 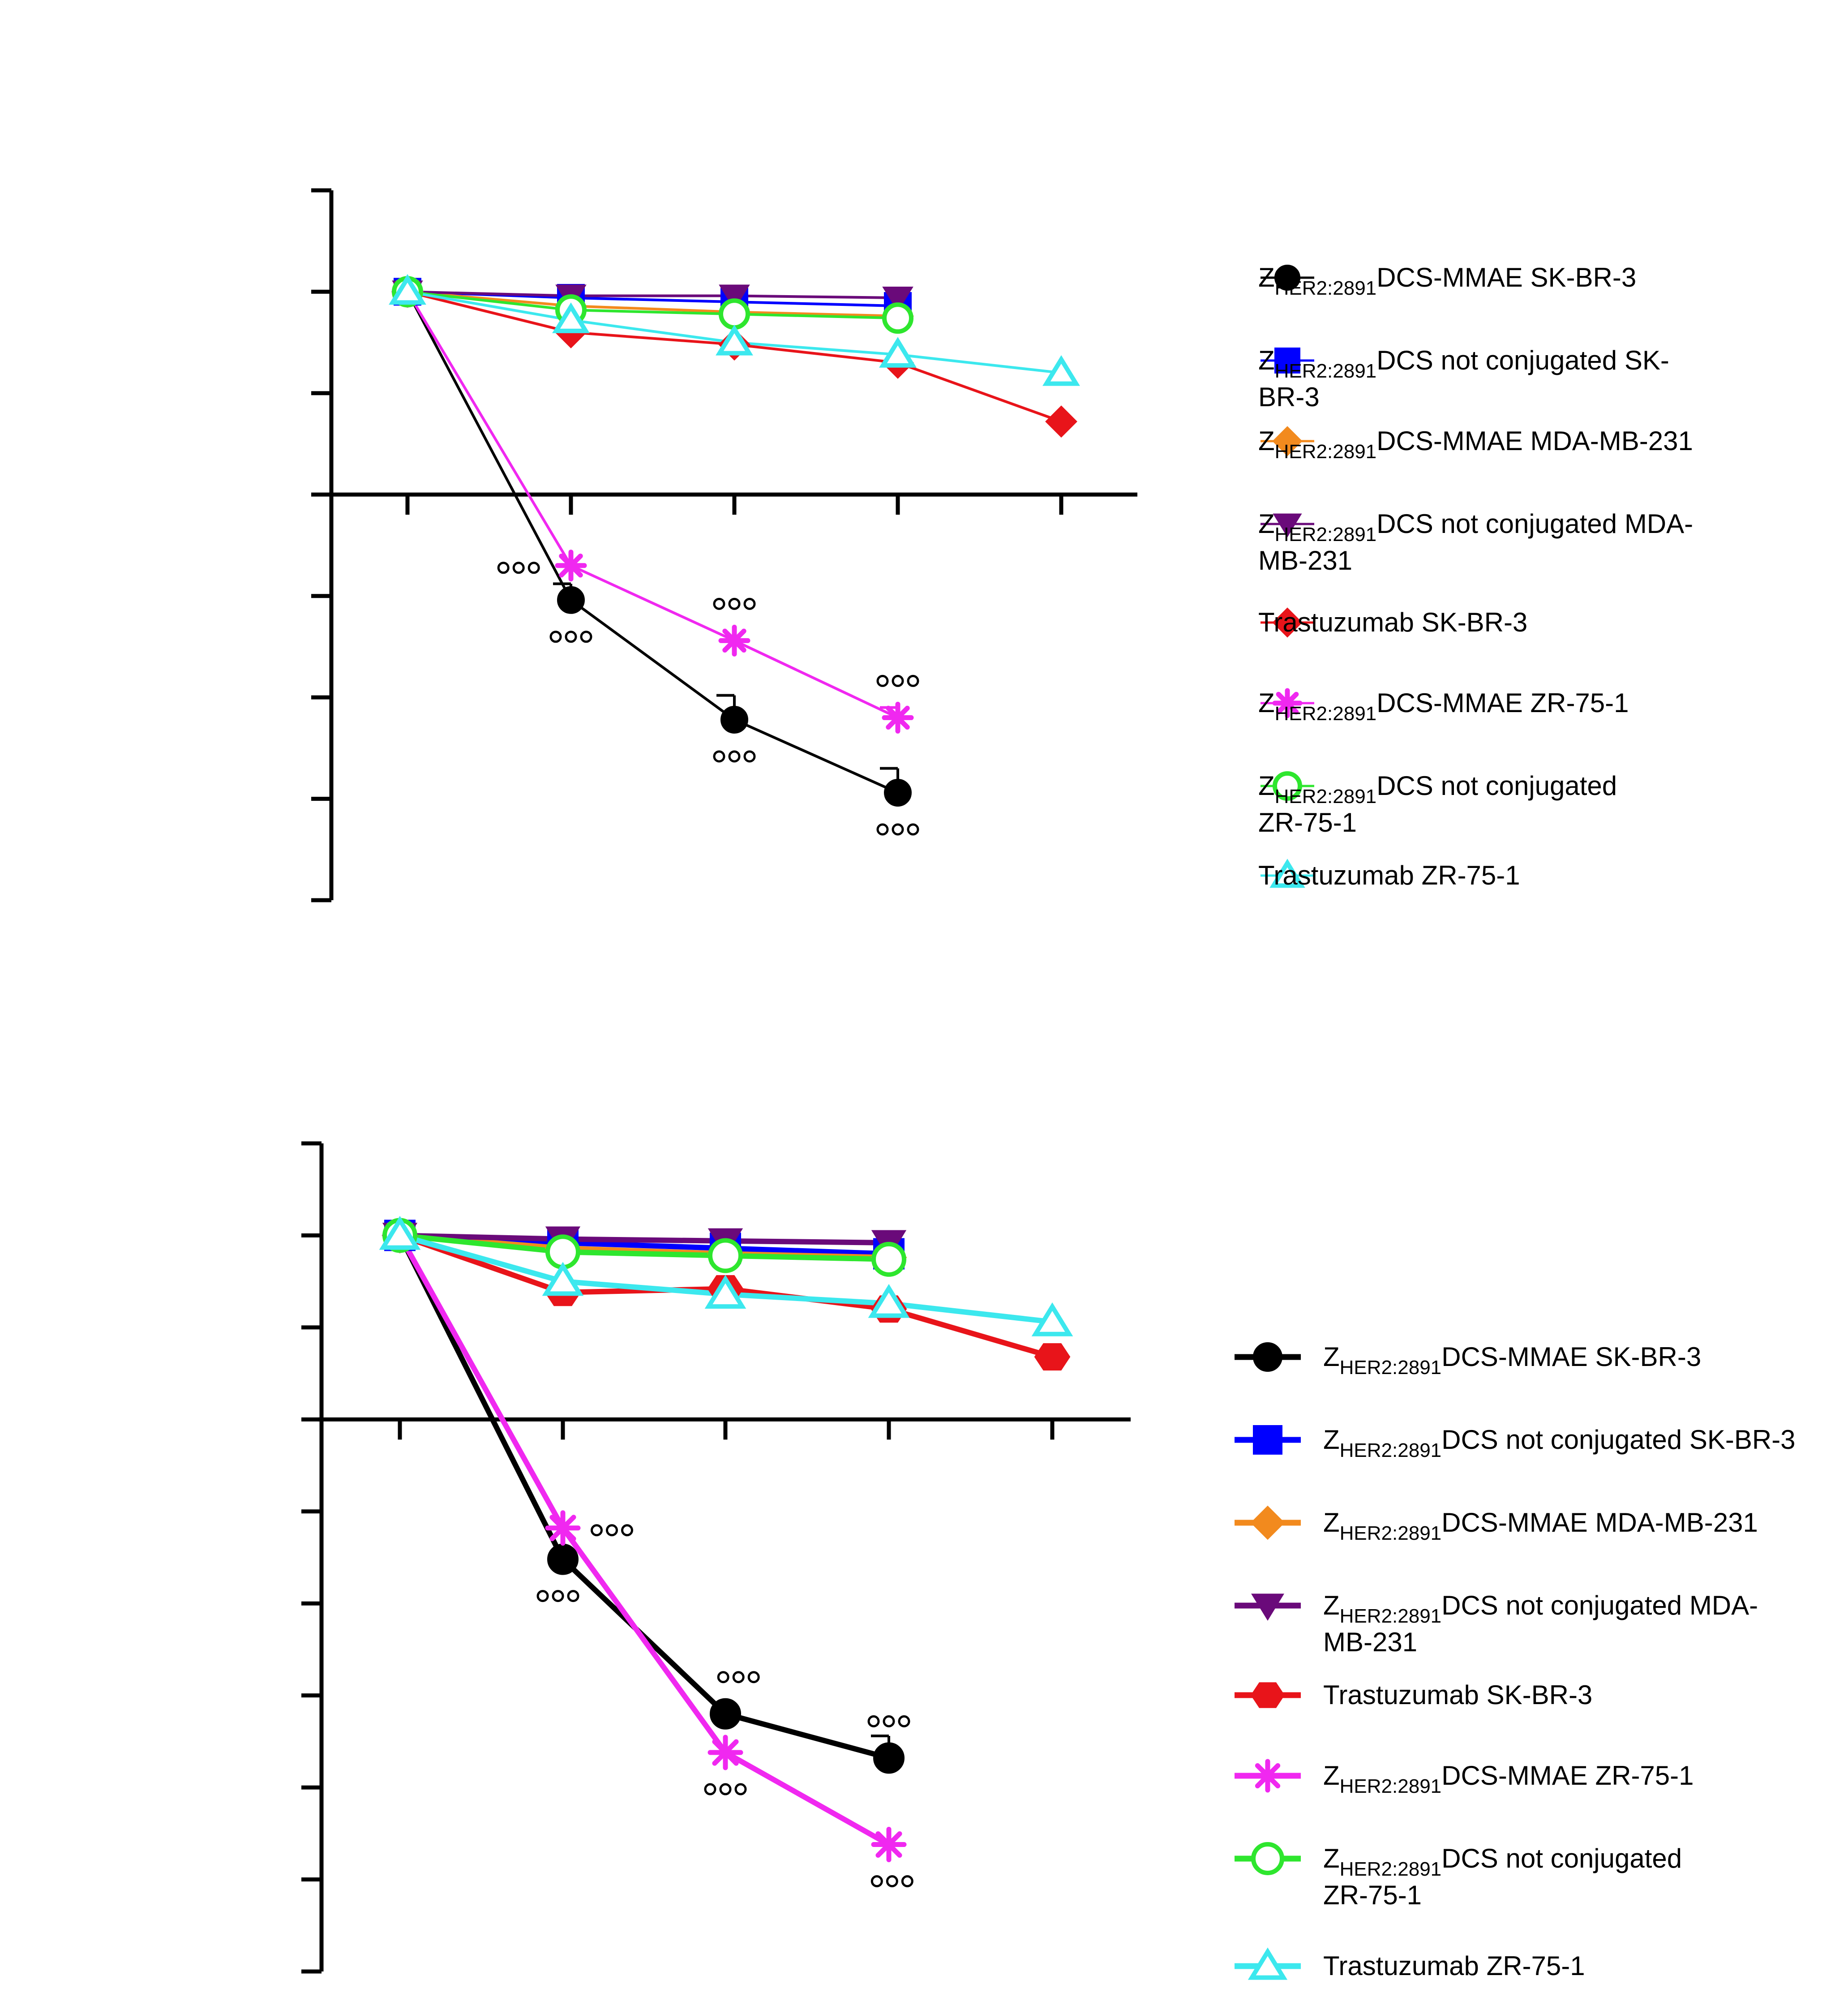 I want to click on legend-label: ZHER2:2891DCS not conjugated, so click(x=1437, y=789).